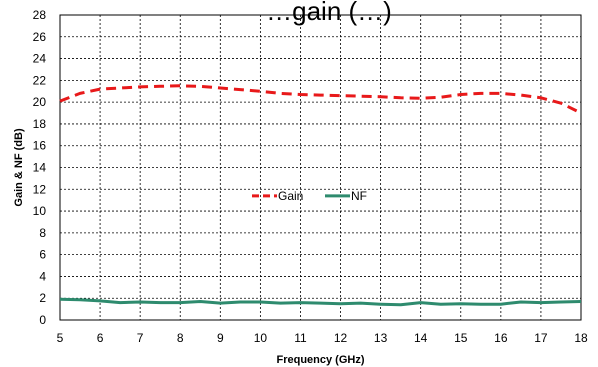 The height and width of the screenshot is (367, 598). What do you see at coordinates (320, 360) in the screenshot?
I see `x-axis-label: Frequency (GHz)` at bounding box center [320, 360].